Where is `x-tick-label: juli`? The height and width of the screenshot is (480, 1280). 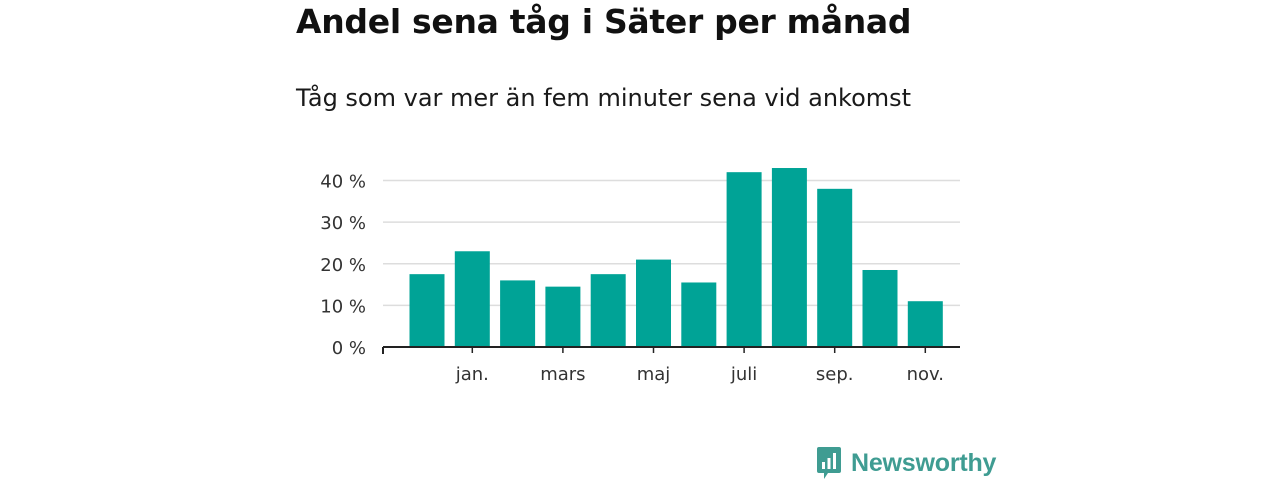
x-tick-label: juli is located at coordinates (743, 374).